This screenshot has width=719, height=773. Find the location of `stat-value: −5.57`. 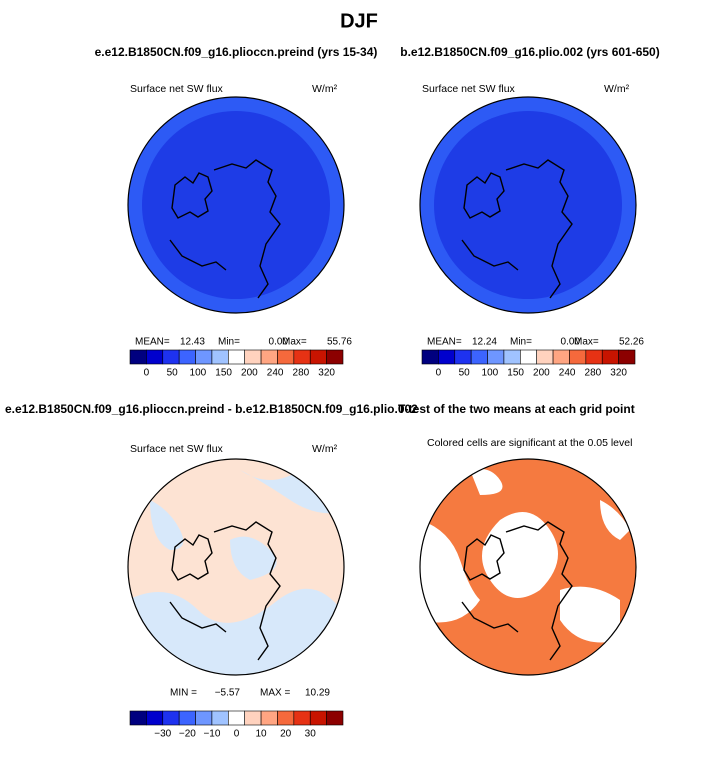

stat-value: −5.57 is located at coordinates (228, 693).